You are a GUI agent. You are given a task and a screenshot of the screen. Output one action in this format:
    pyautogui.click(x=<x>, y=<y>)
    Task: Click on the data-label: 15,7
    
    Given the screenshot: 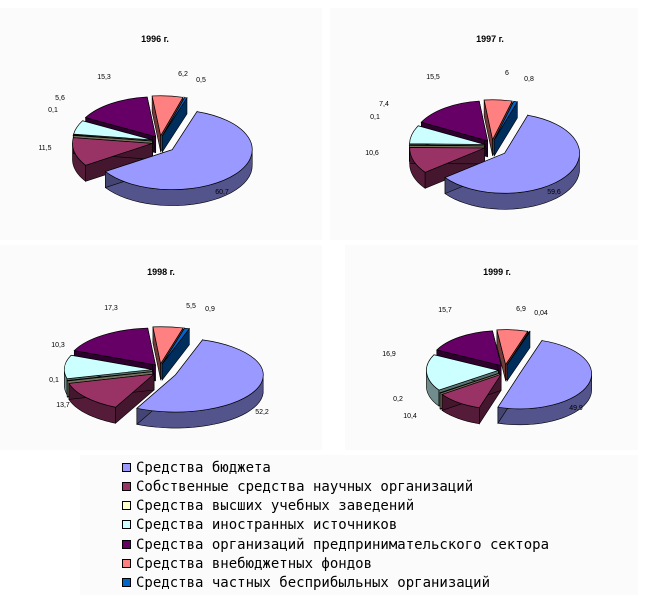 What is the action you would take?
    pyautogui.click(x=445, y=310)
    